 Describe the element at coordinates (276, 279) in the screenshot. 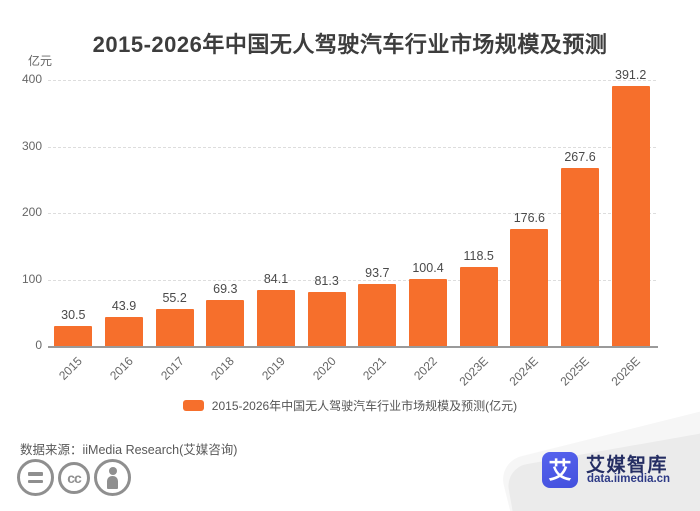

I see `bar-value-label: 84.1` at that location.